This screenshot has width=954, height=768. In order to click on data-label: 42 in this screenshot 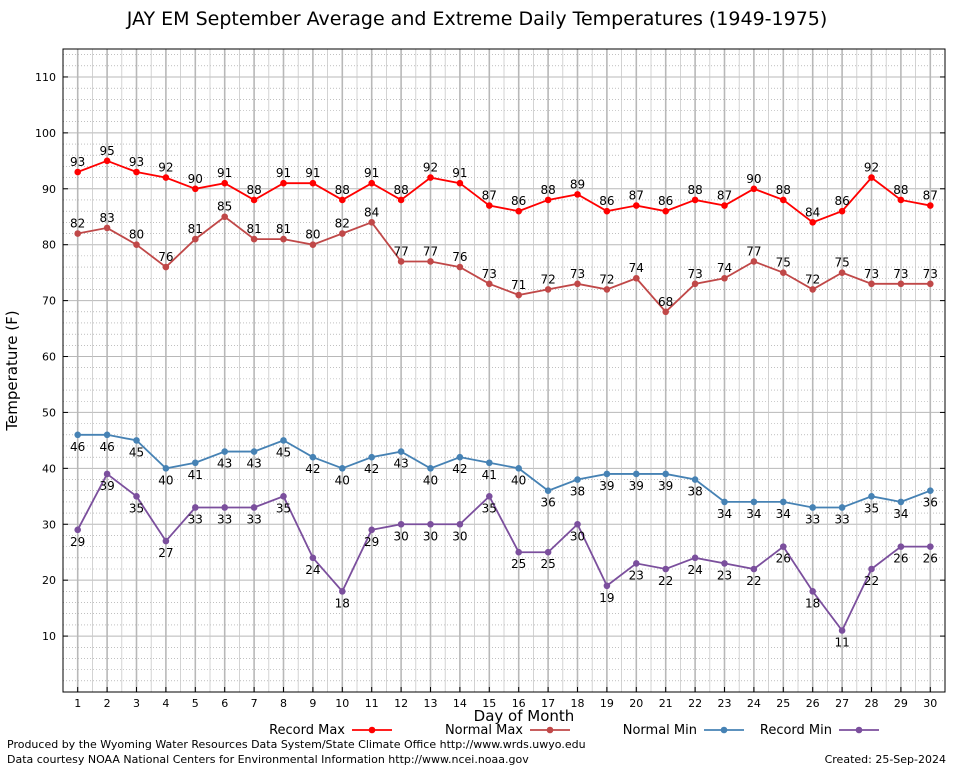, I will do `click(371, 469)`.